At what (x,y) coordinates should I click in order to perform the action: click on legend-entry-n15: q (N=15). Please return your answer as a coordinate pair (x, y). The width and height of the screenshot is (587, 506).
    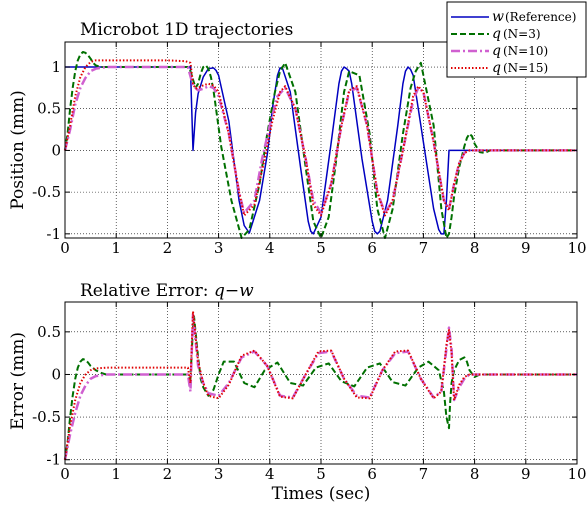
    Looking at the image, I should click on (499, 68).